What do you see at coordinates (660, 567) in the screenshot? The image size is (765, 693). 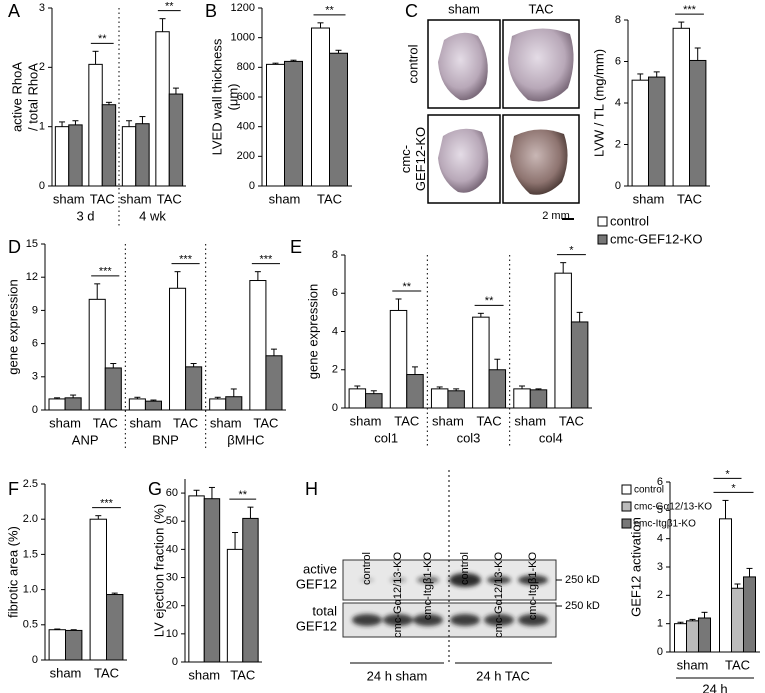 I see `y-tick-label: 3` at bounding box center [660, 567].